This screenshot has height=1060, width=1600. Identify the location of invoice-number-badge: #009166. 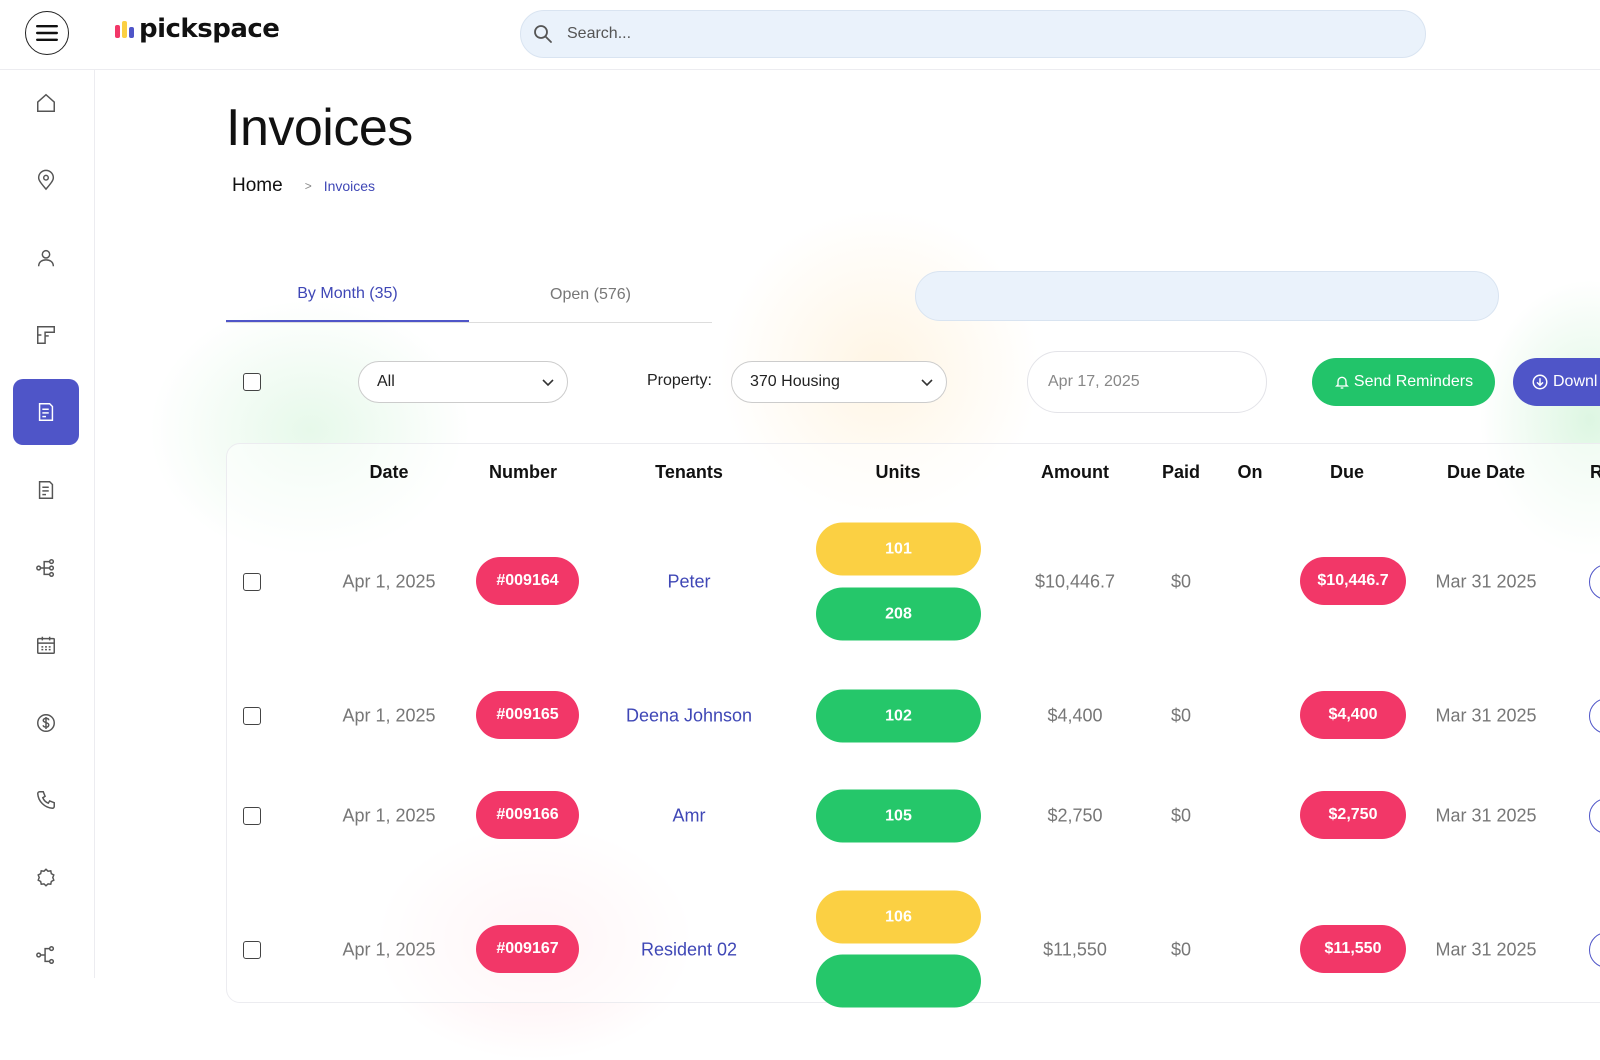
(527, 815).